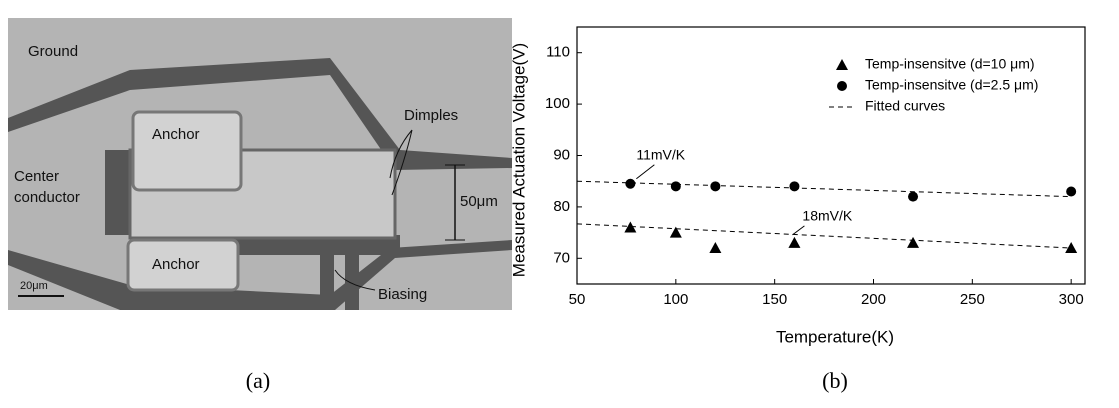  I want to click on y-tick-label: 70, so click(561, 257).